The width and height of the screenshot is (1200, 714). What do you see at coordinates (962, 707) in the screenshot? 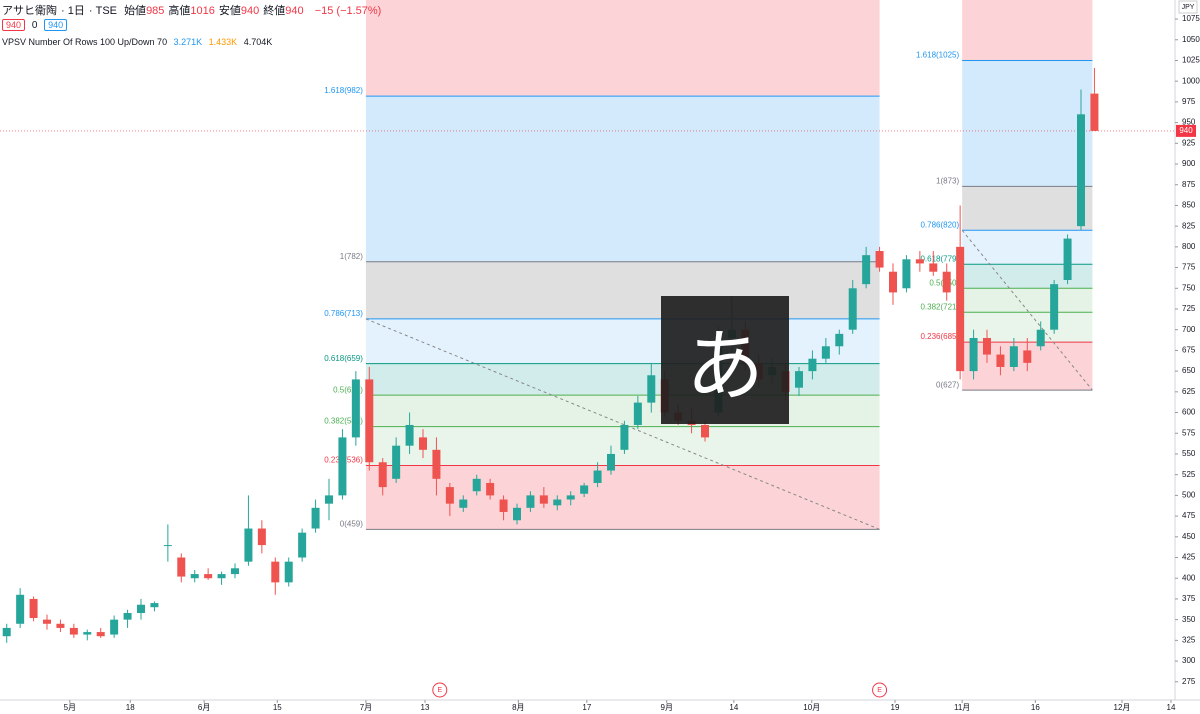
I see `x-tick-label: 11月` at bounding box center [962, 707].